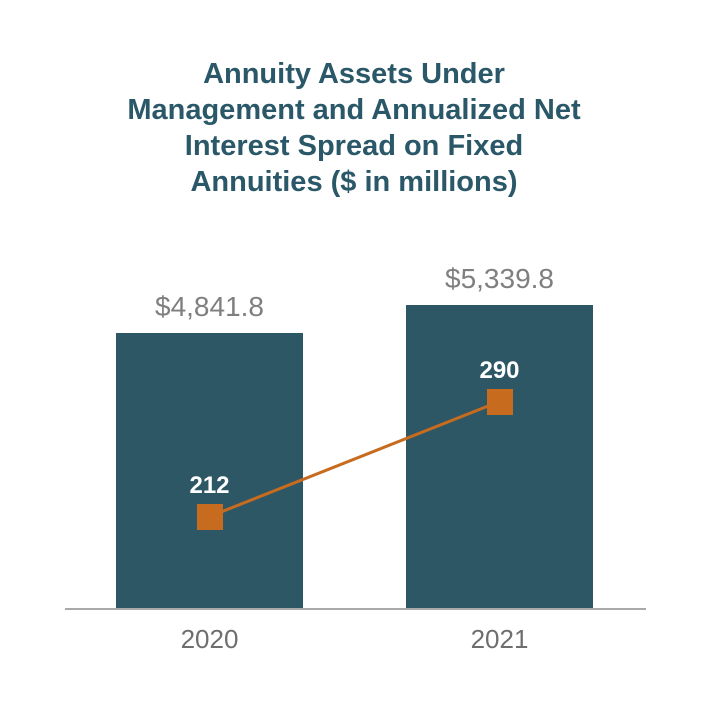 This screenshot has height=720, width=708. I want to click on bar-2021, so click(499, 456).